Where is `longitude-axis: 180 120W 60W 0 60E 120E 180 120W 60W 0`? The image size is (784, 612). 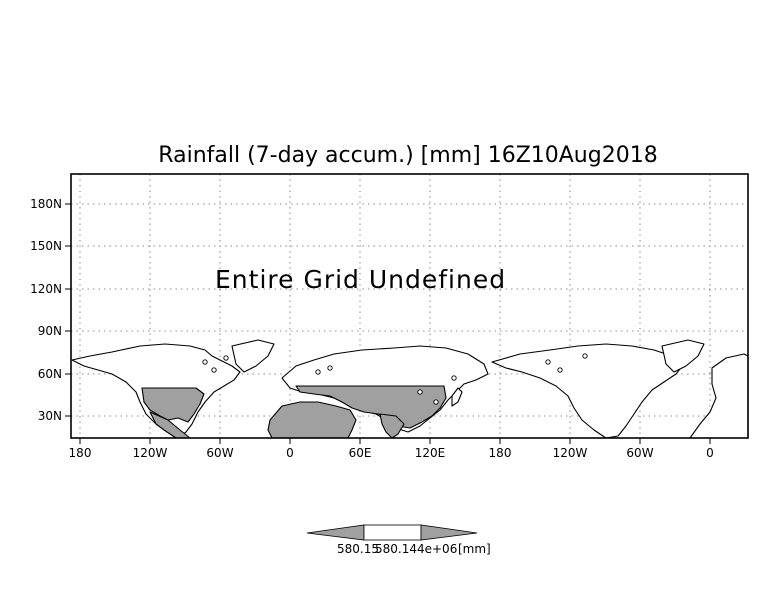 longitude-axis: 180 120W 60W 0 60E 120E 180 120W 60W 0 is located at coordinates (391, 449).